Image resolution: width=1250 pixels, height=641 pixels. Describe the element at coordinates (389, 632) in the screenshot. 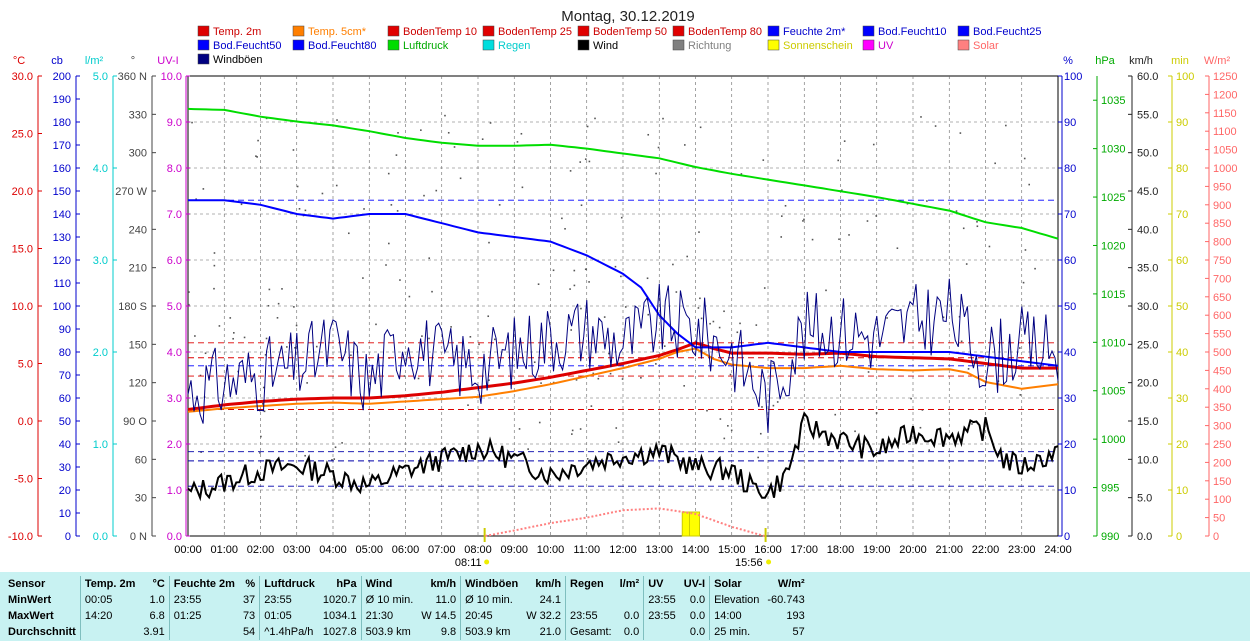

I see `stats-cell: 503.9 km` at that location.